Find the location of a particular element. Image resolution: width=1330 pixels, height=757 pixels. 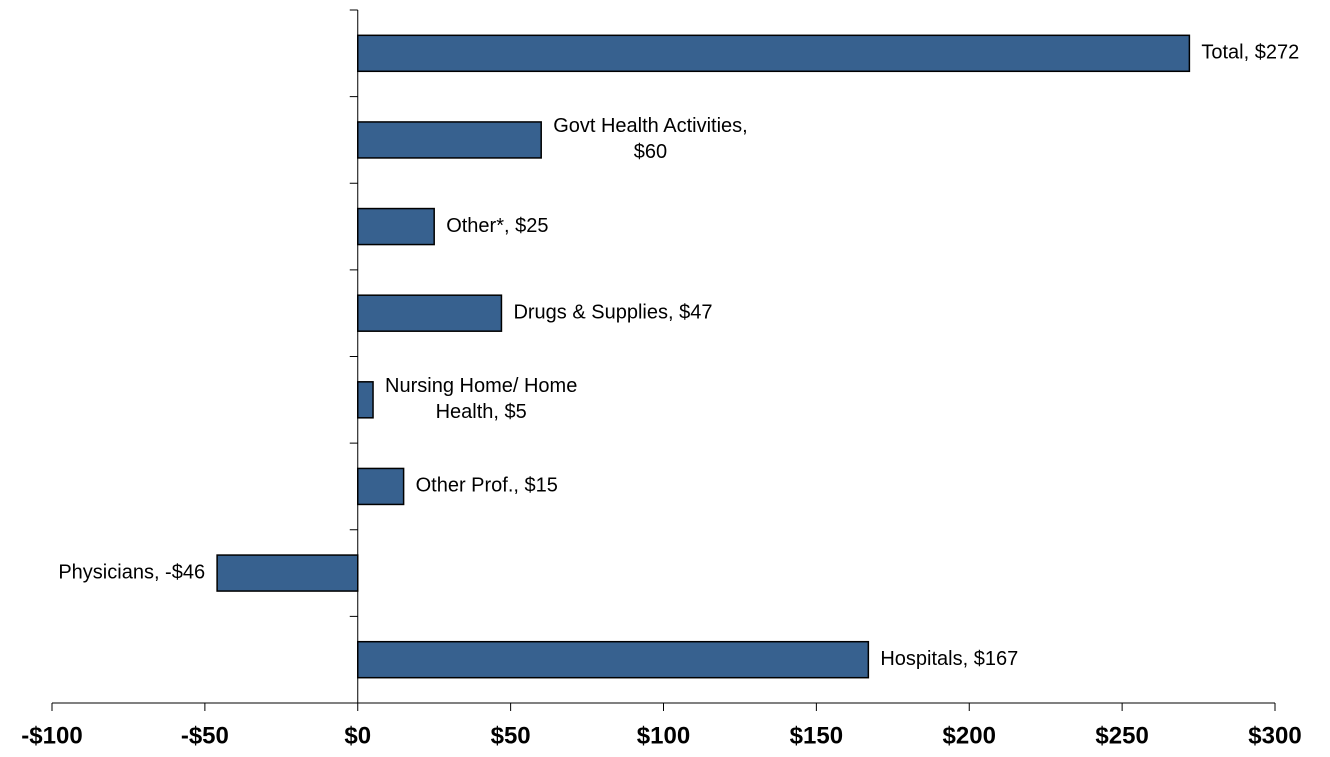

x-tick-label: $50 is located at coordinates (511, 735).